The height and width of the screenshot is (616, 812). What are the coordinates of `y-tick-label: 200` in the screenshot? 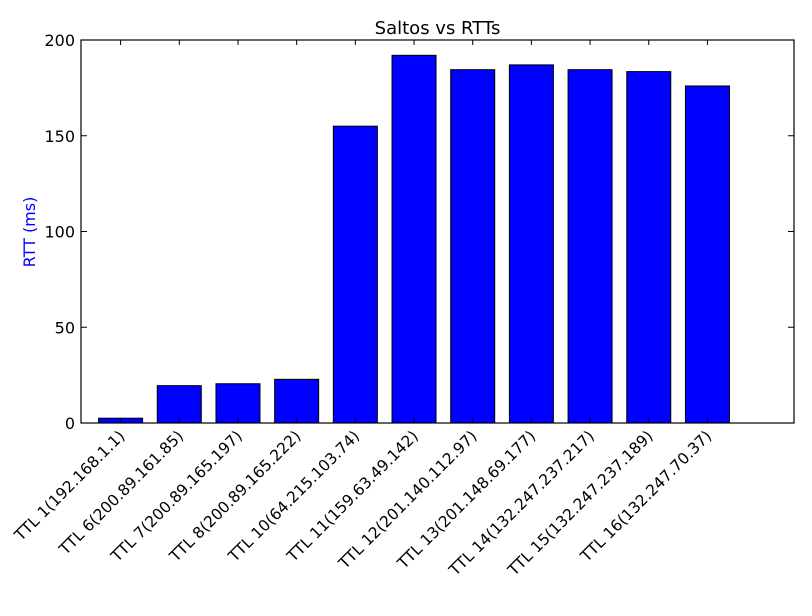 It's located at (59, 40).